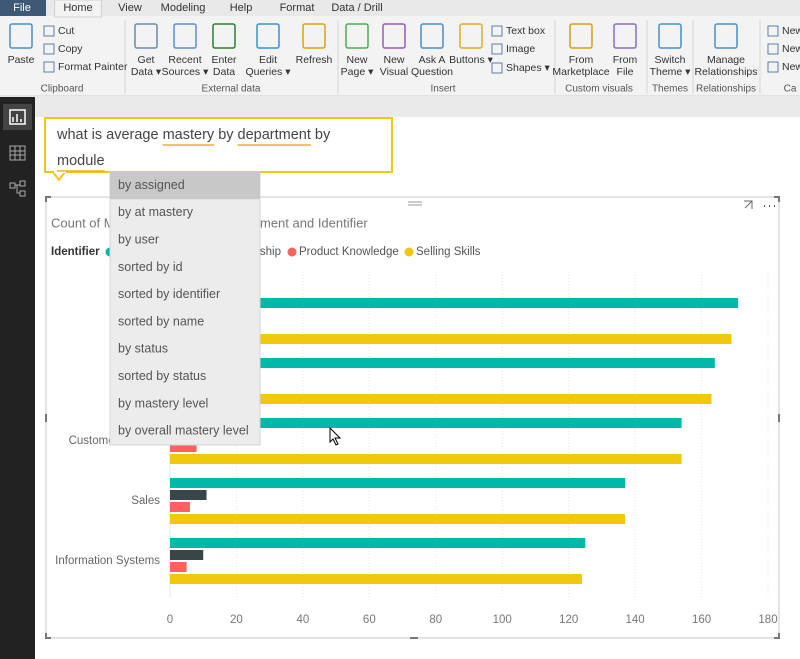 The image size is (800, 659). I want to click on button-label: Switch, so click(670, 60).